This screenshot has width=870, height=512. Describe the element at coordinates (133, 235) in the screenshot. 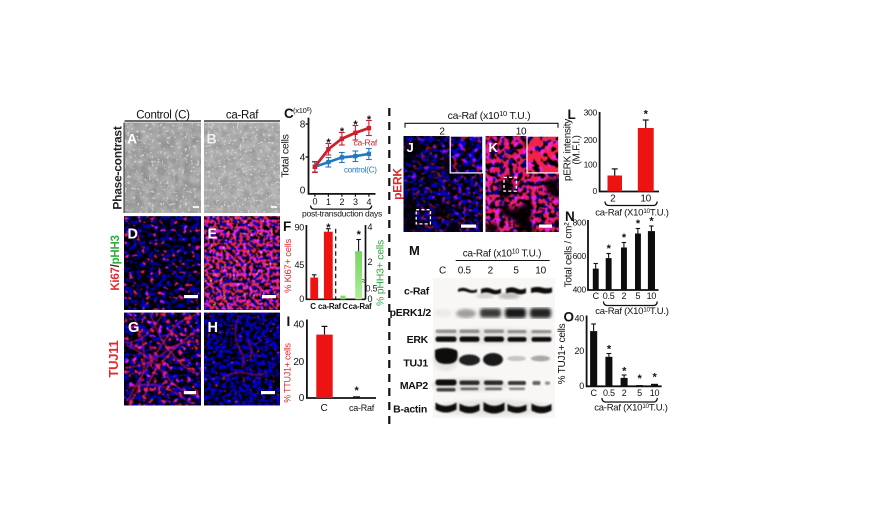

I see `svg-text: D` at that location.